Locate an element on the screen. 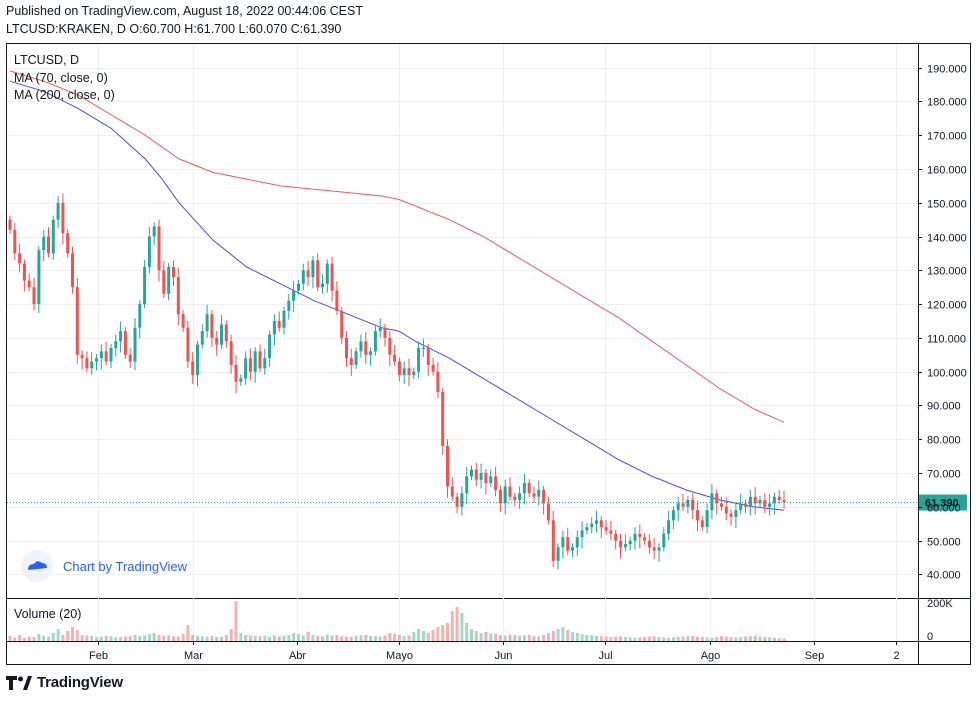 The width and height of the screenshot is (978, 702). price-axis-label: 80.000 is located at coordinates (944, 441).